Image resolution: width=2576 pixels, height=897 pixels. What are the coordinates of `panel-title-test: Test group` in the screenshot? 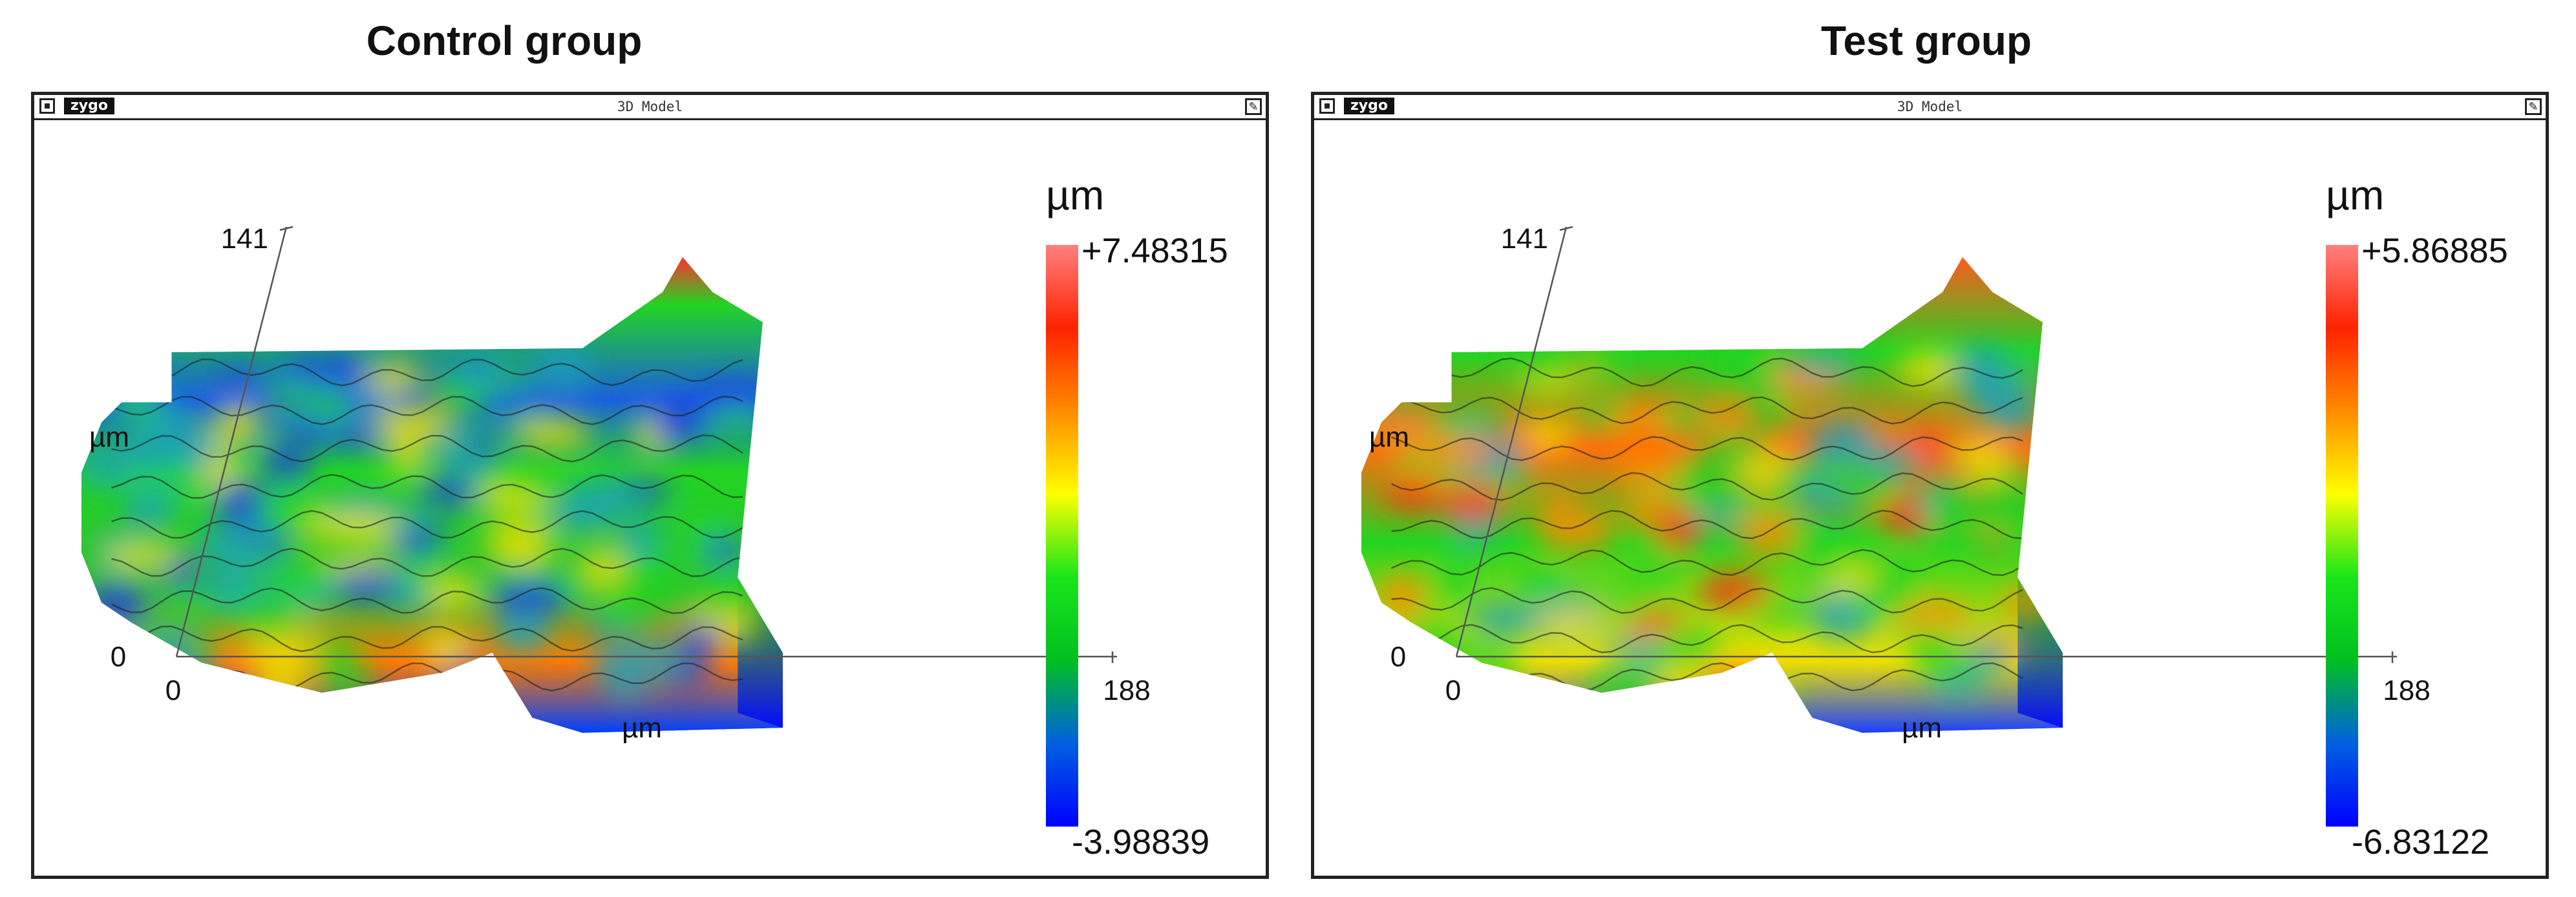 It's located at (1926, 40).